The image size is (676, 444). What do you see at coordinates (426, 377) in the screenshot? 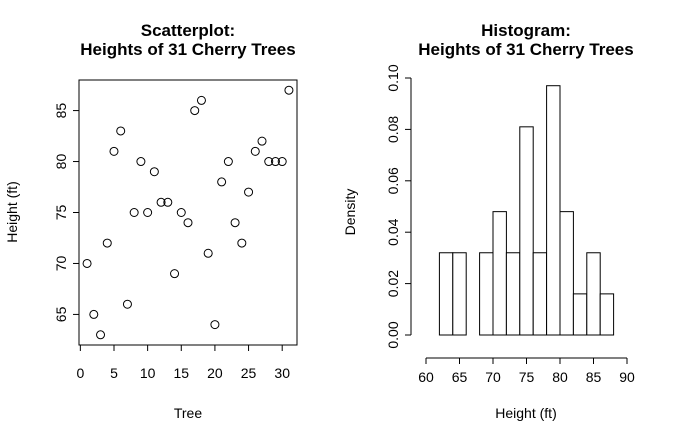
I see `hist-x-tick-label: 60` at bounding box center [426, 377].